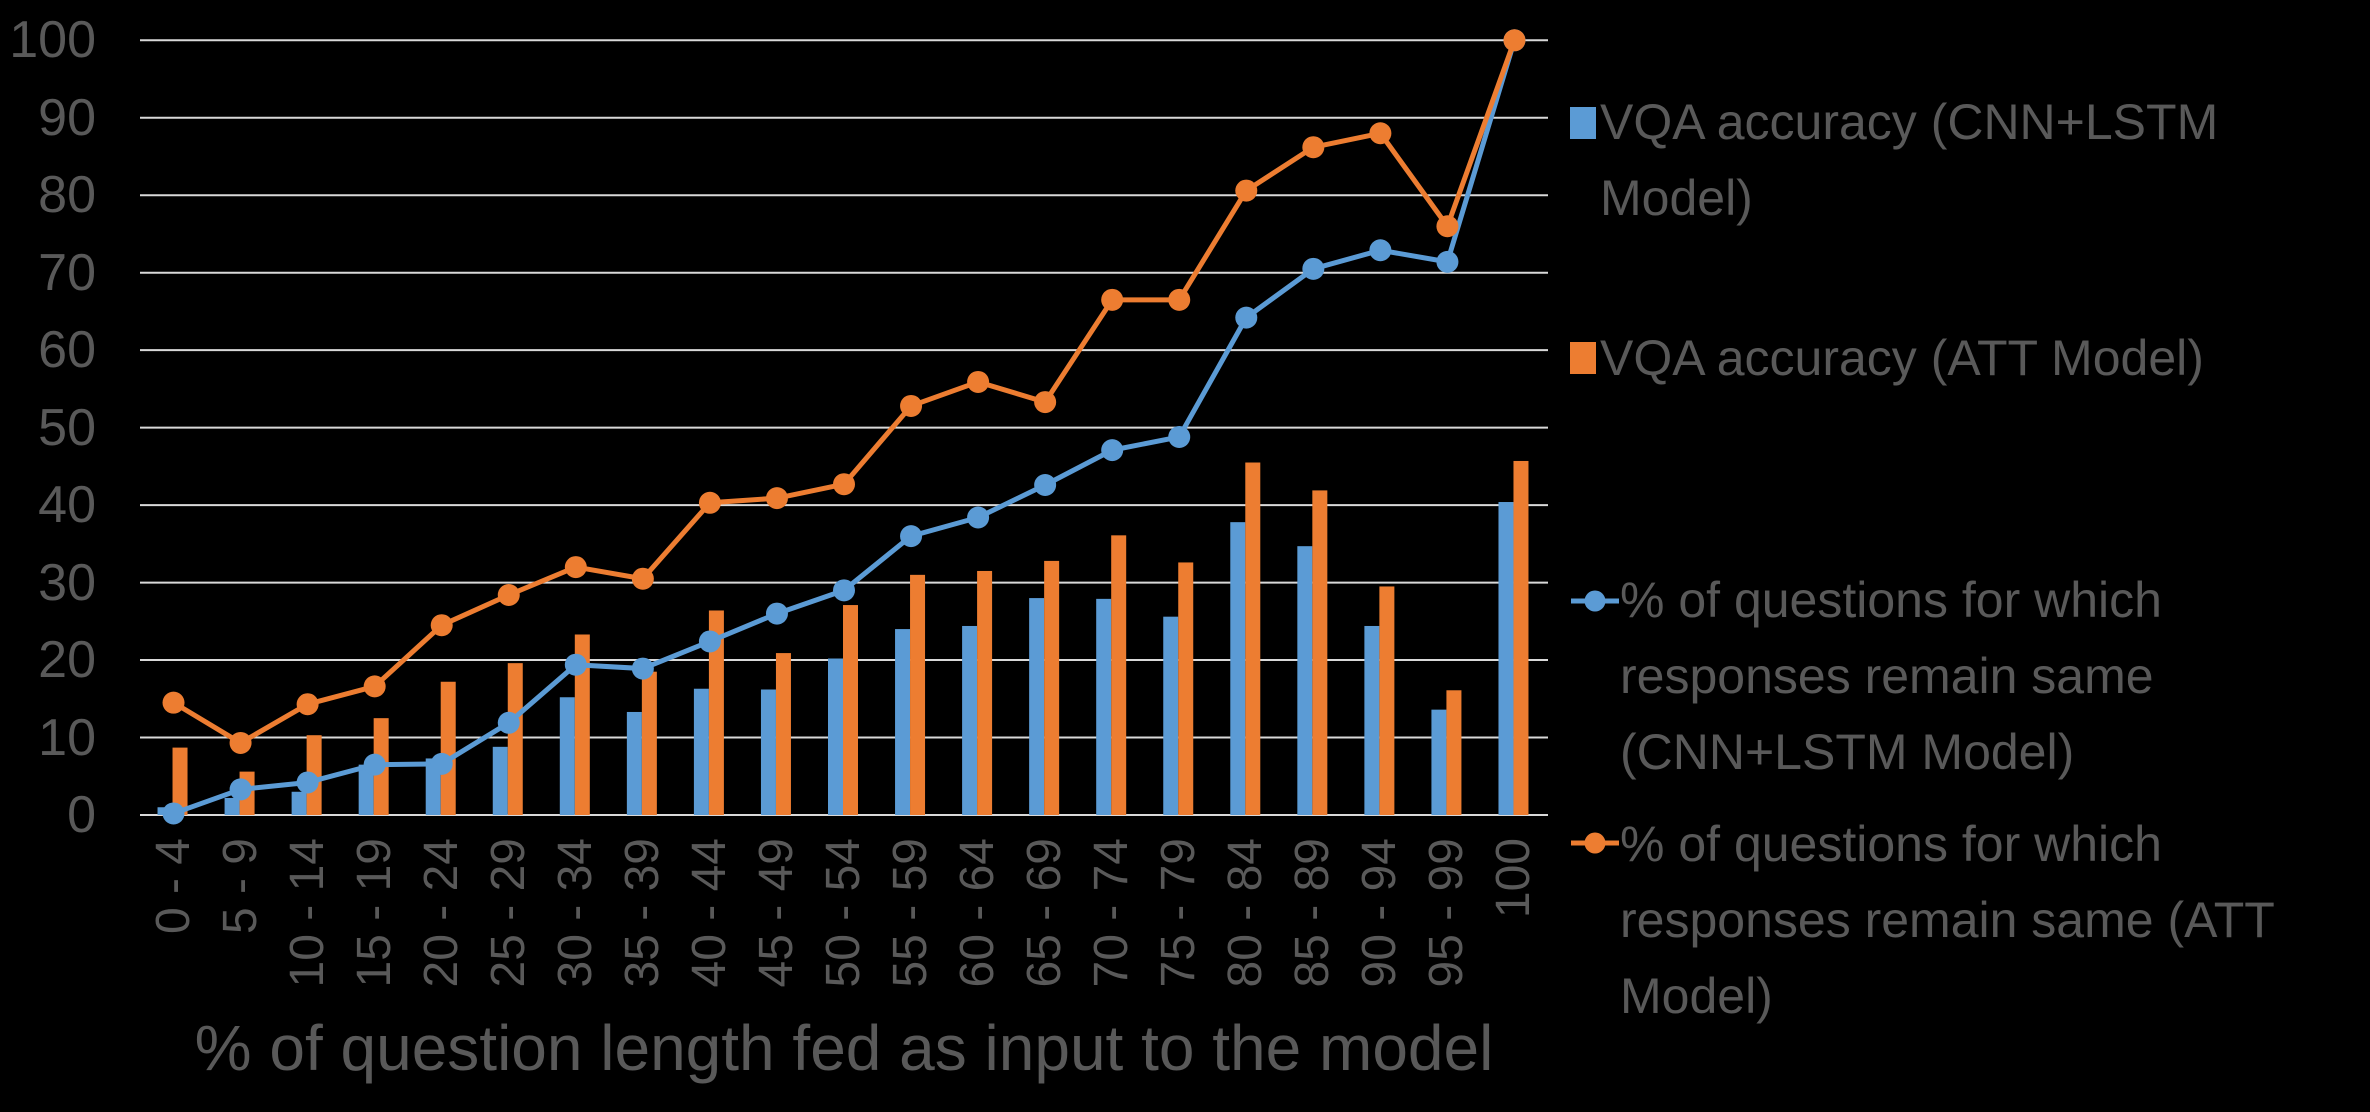 The image size is (2370, 1112). I want to click on x-axis-tick-label: 10 - 14, so click(307, 913).